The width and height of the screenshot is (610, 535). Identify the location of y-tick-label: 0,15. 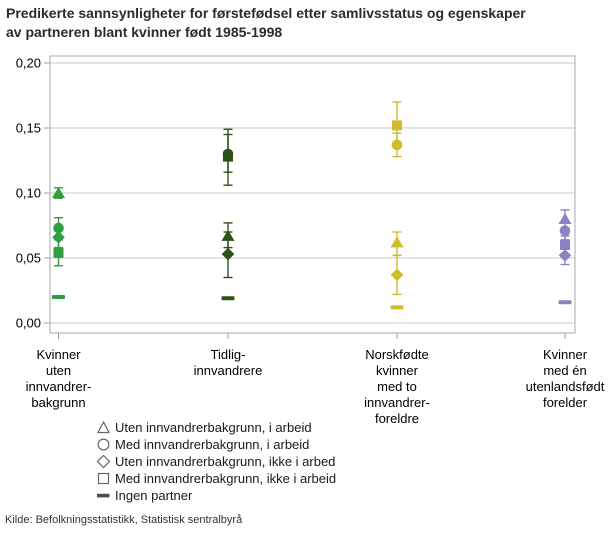
(28, 128).